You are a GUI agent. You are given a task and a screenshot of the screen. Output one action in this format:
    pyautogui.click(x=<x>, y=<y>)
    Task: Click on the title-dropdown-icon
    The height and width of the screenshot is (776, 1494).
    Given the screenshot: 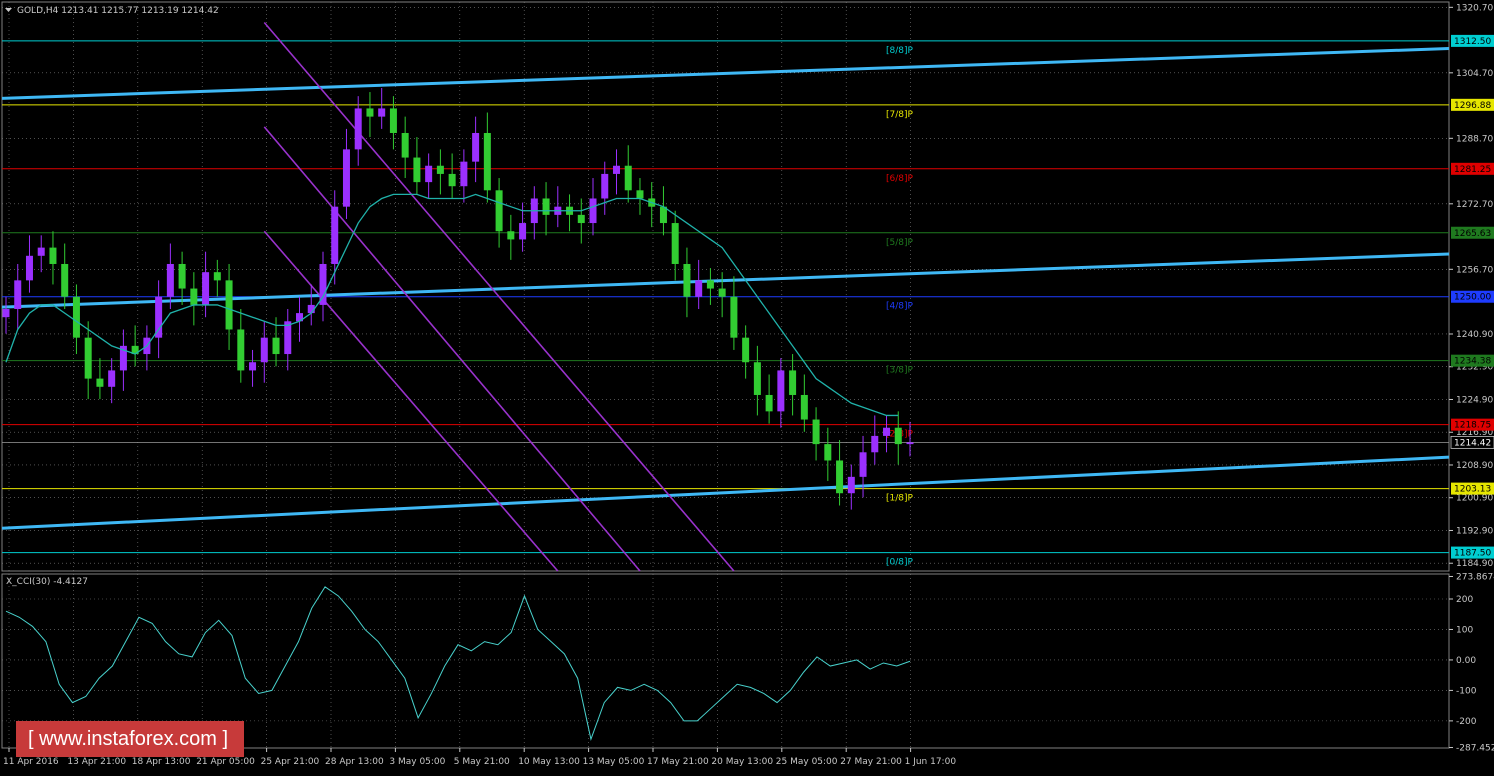 What is the action you would take?
    pyautogui.click(x=8, y=10)
    